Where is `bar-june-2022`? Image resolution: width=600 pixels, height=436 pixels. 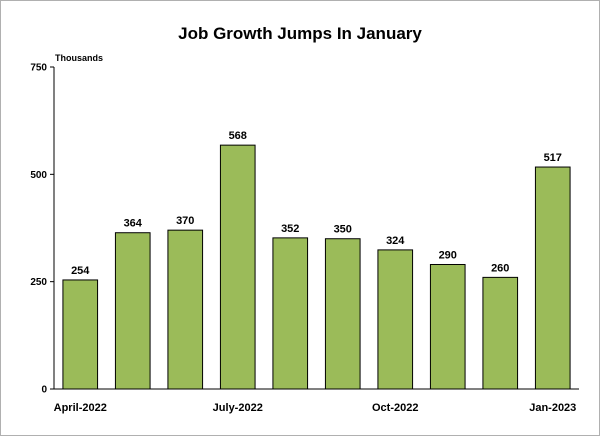 bar-june-2022 is located at coordinates (185, 309).